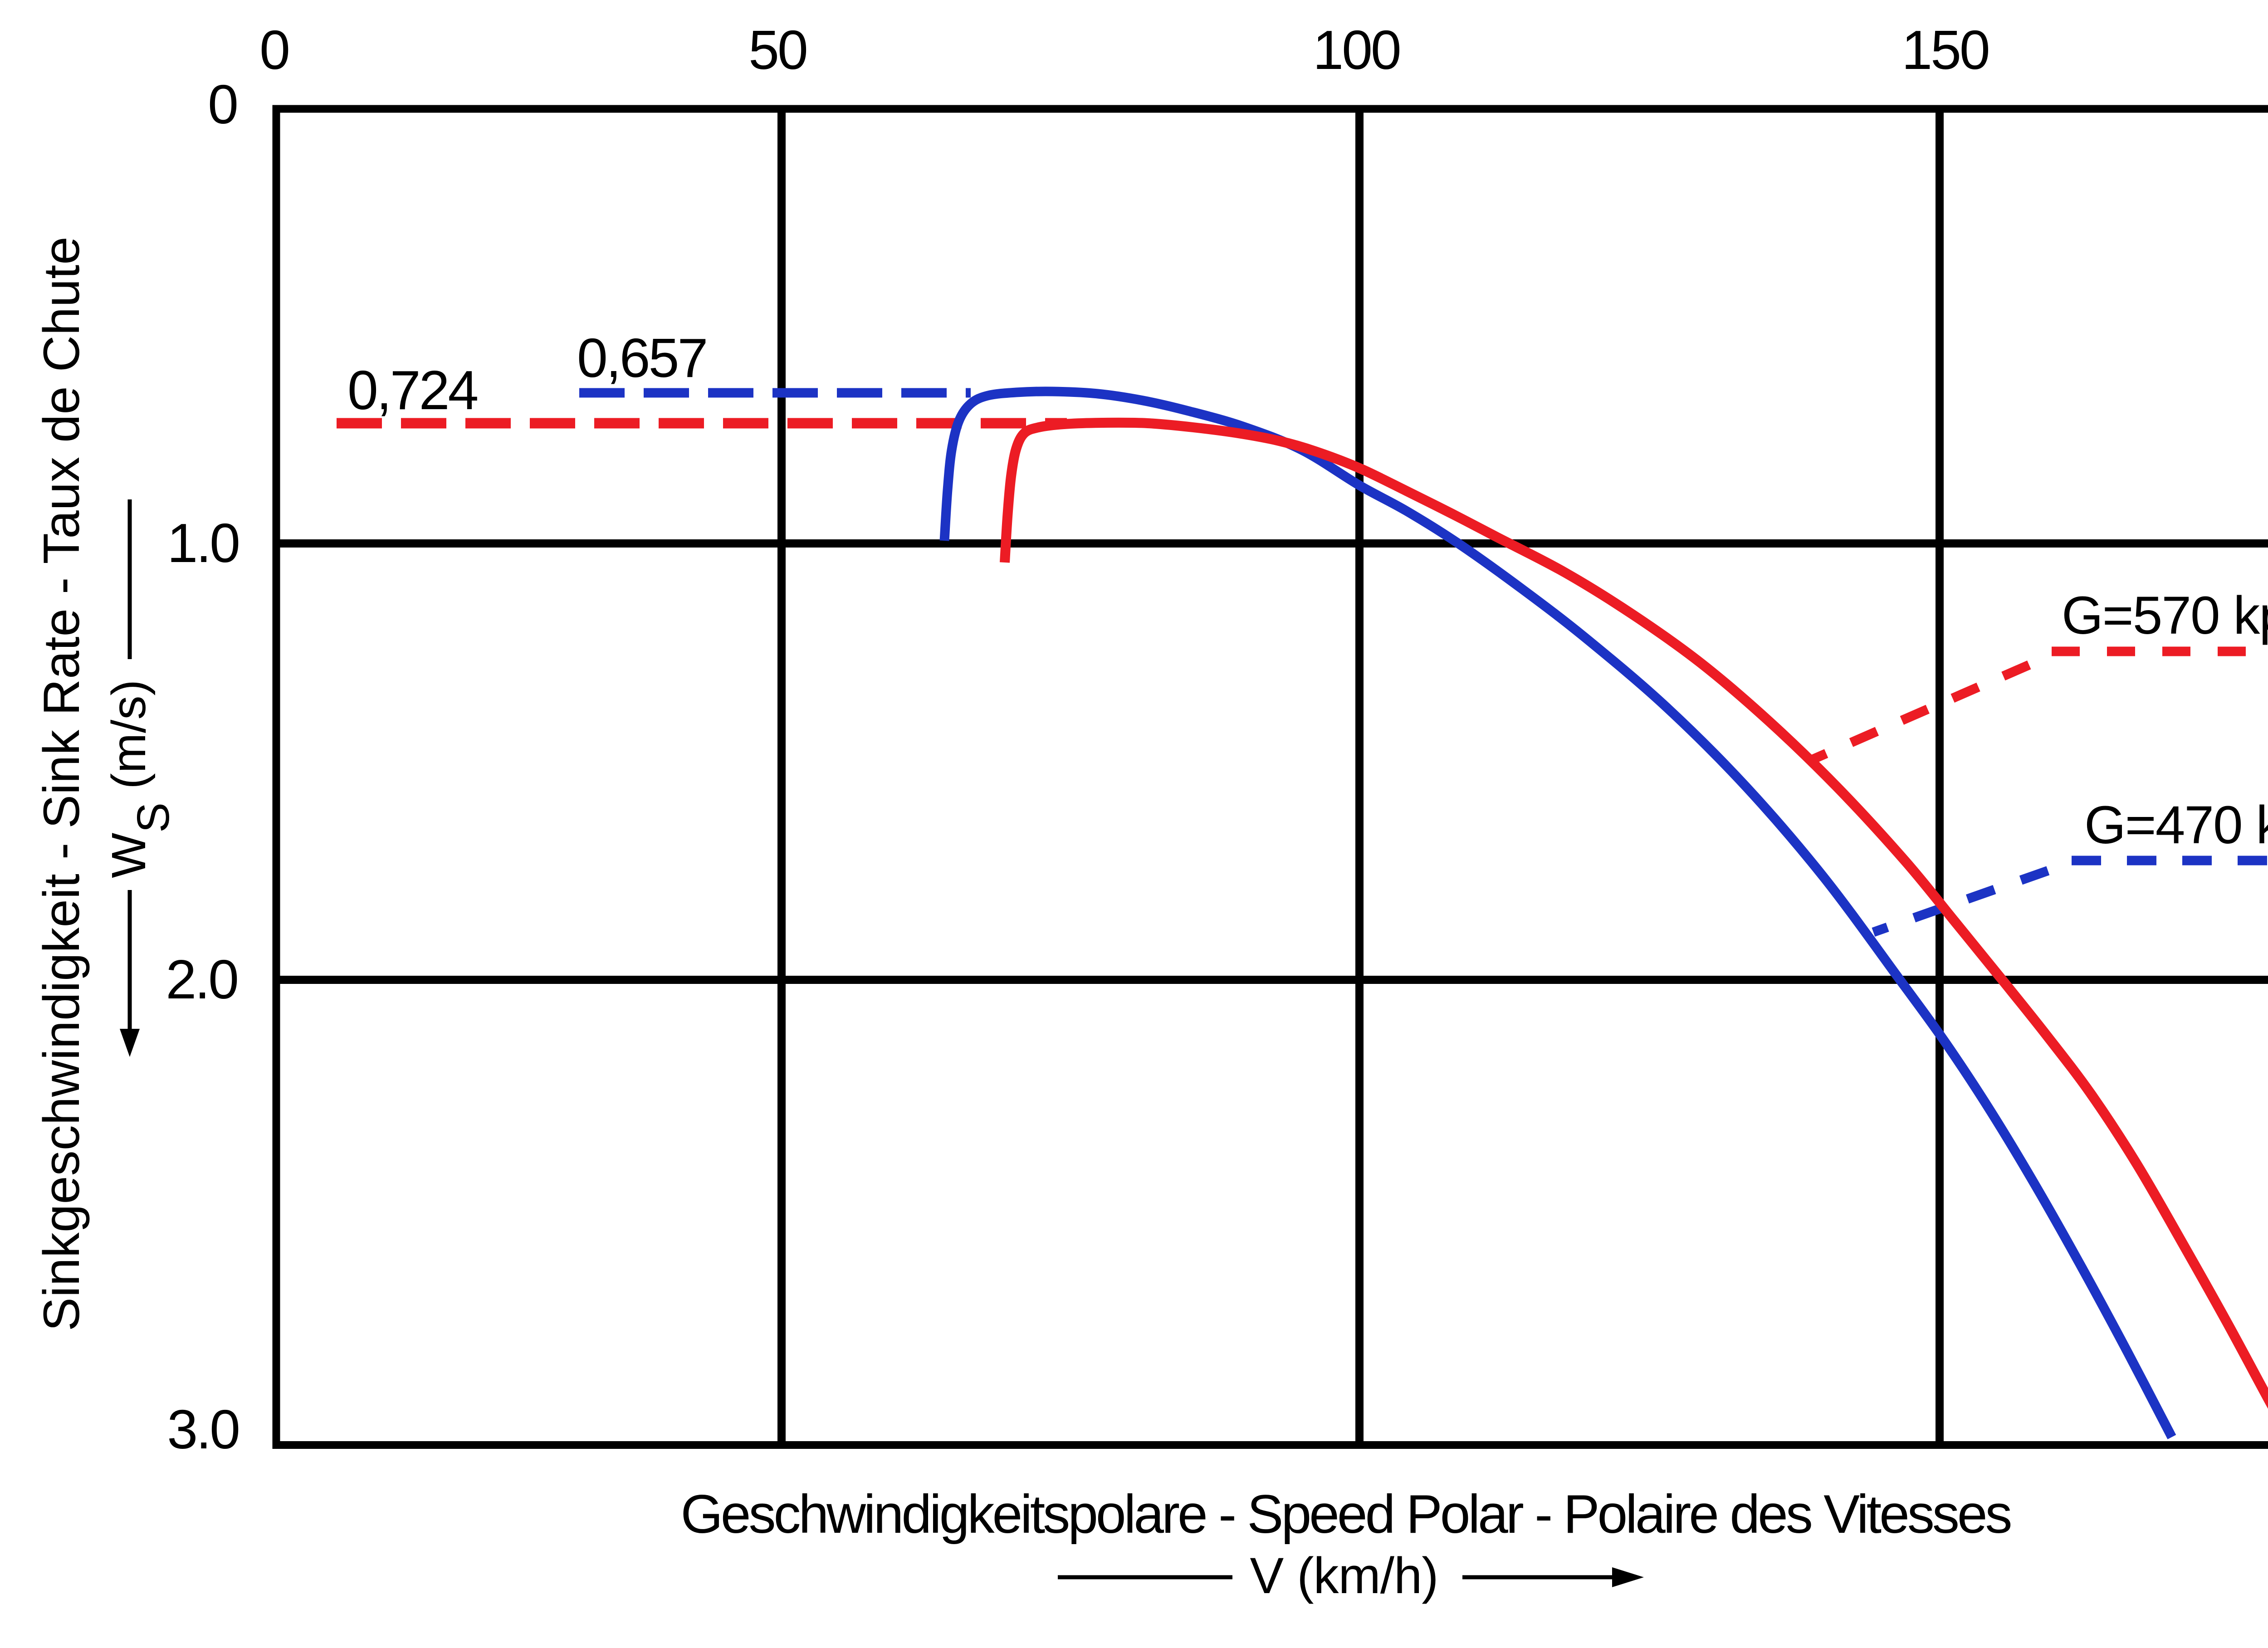 The image size is (2268, 1648). I want to click on svg-text: G=470 kp, so click(2176, 825).